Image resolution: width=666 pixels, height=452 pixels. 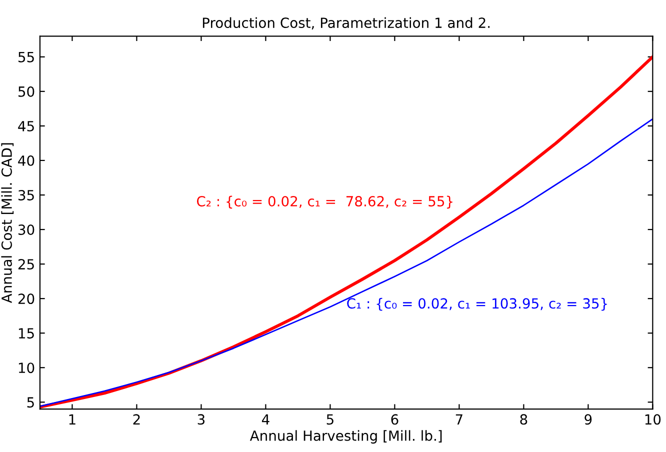 I want to click on x-tick-label: 3, so click(x=201, y=419).